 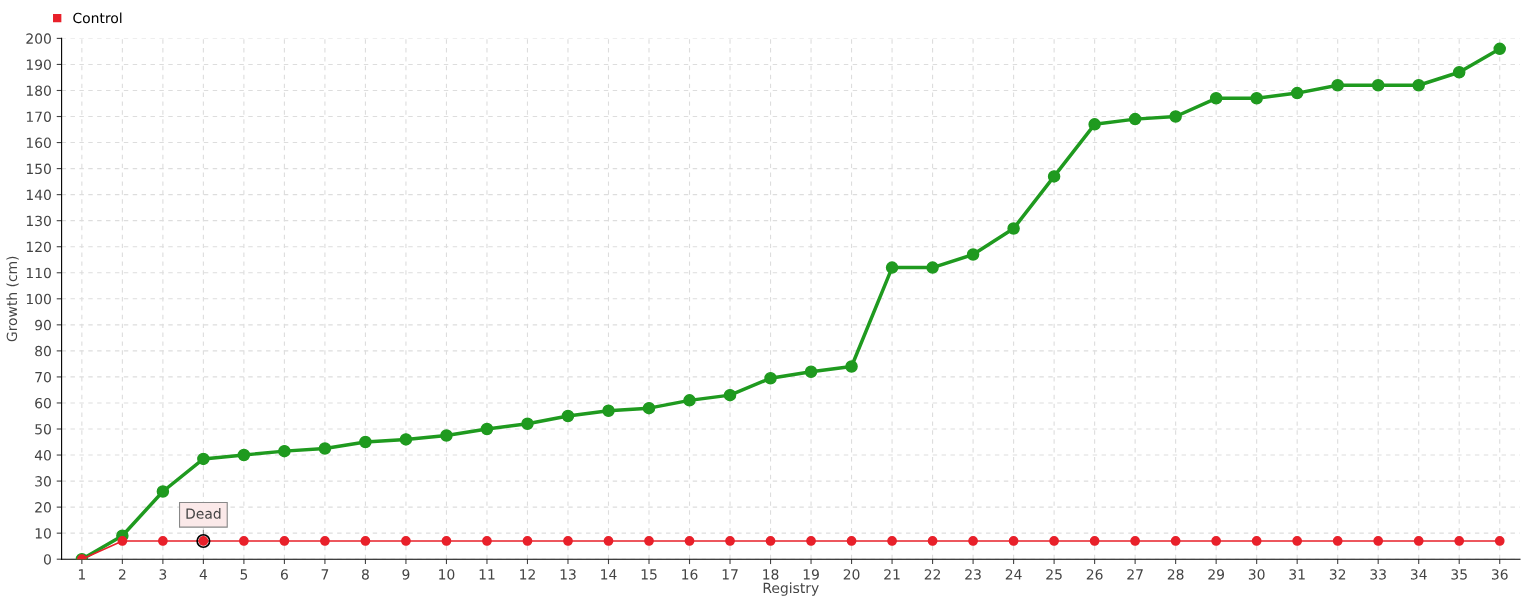 What do you see at coordinates (43, 325) in the screenshot?
I see `y-tick-label: 90` at bounding box center [43, 325].